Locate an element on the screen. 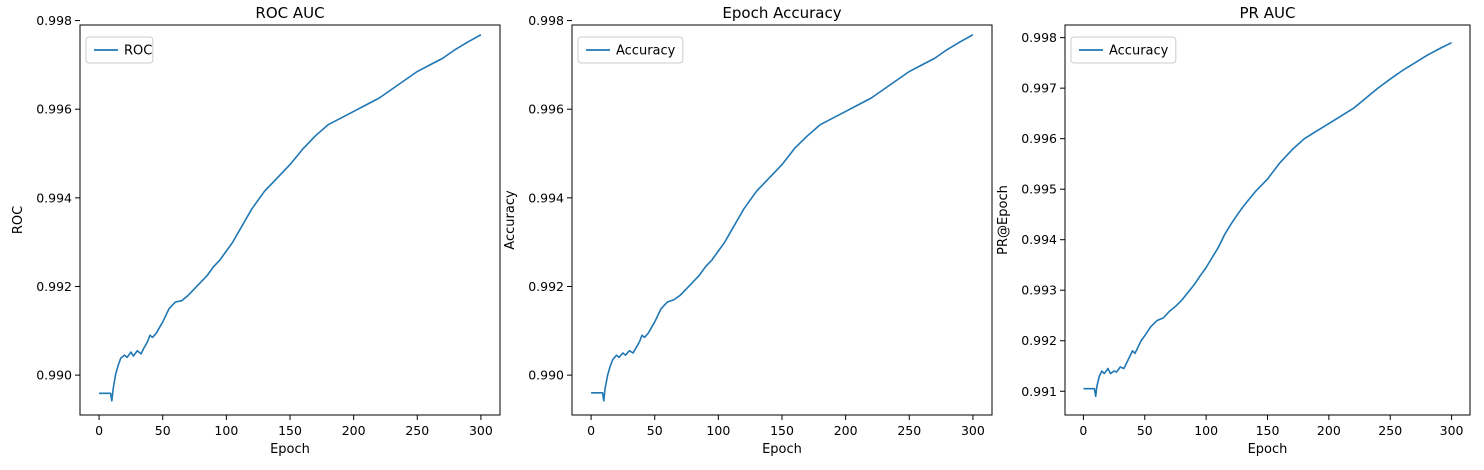 Image resolution: width=1484 pixels, height=470 pixels. chart-title: ROC AUC is located at coordinates (289, 13).